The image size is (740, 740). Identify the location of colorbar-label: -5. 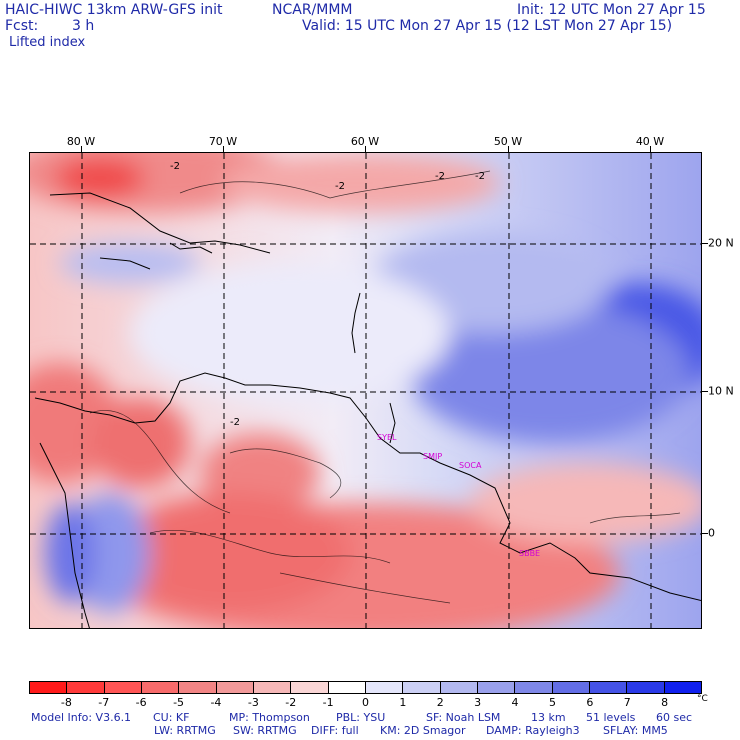
(179, 702).